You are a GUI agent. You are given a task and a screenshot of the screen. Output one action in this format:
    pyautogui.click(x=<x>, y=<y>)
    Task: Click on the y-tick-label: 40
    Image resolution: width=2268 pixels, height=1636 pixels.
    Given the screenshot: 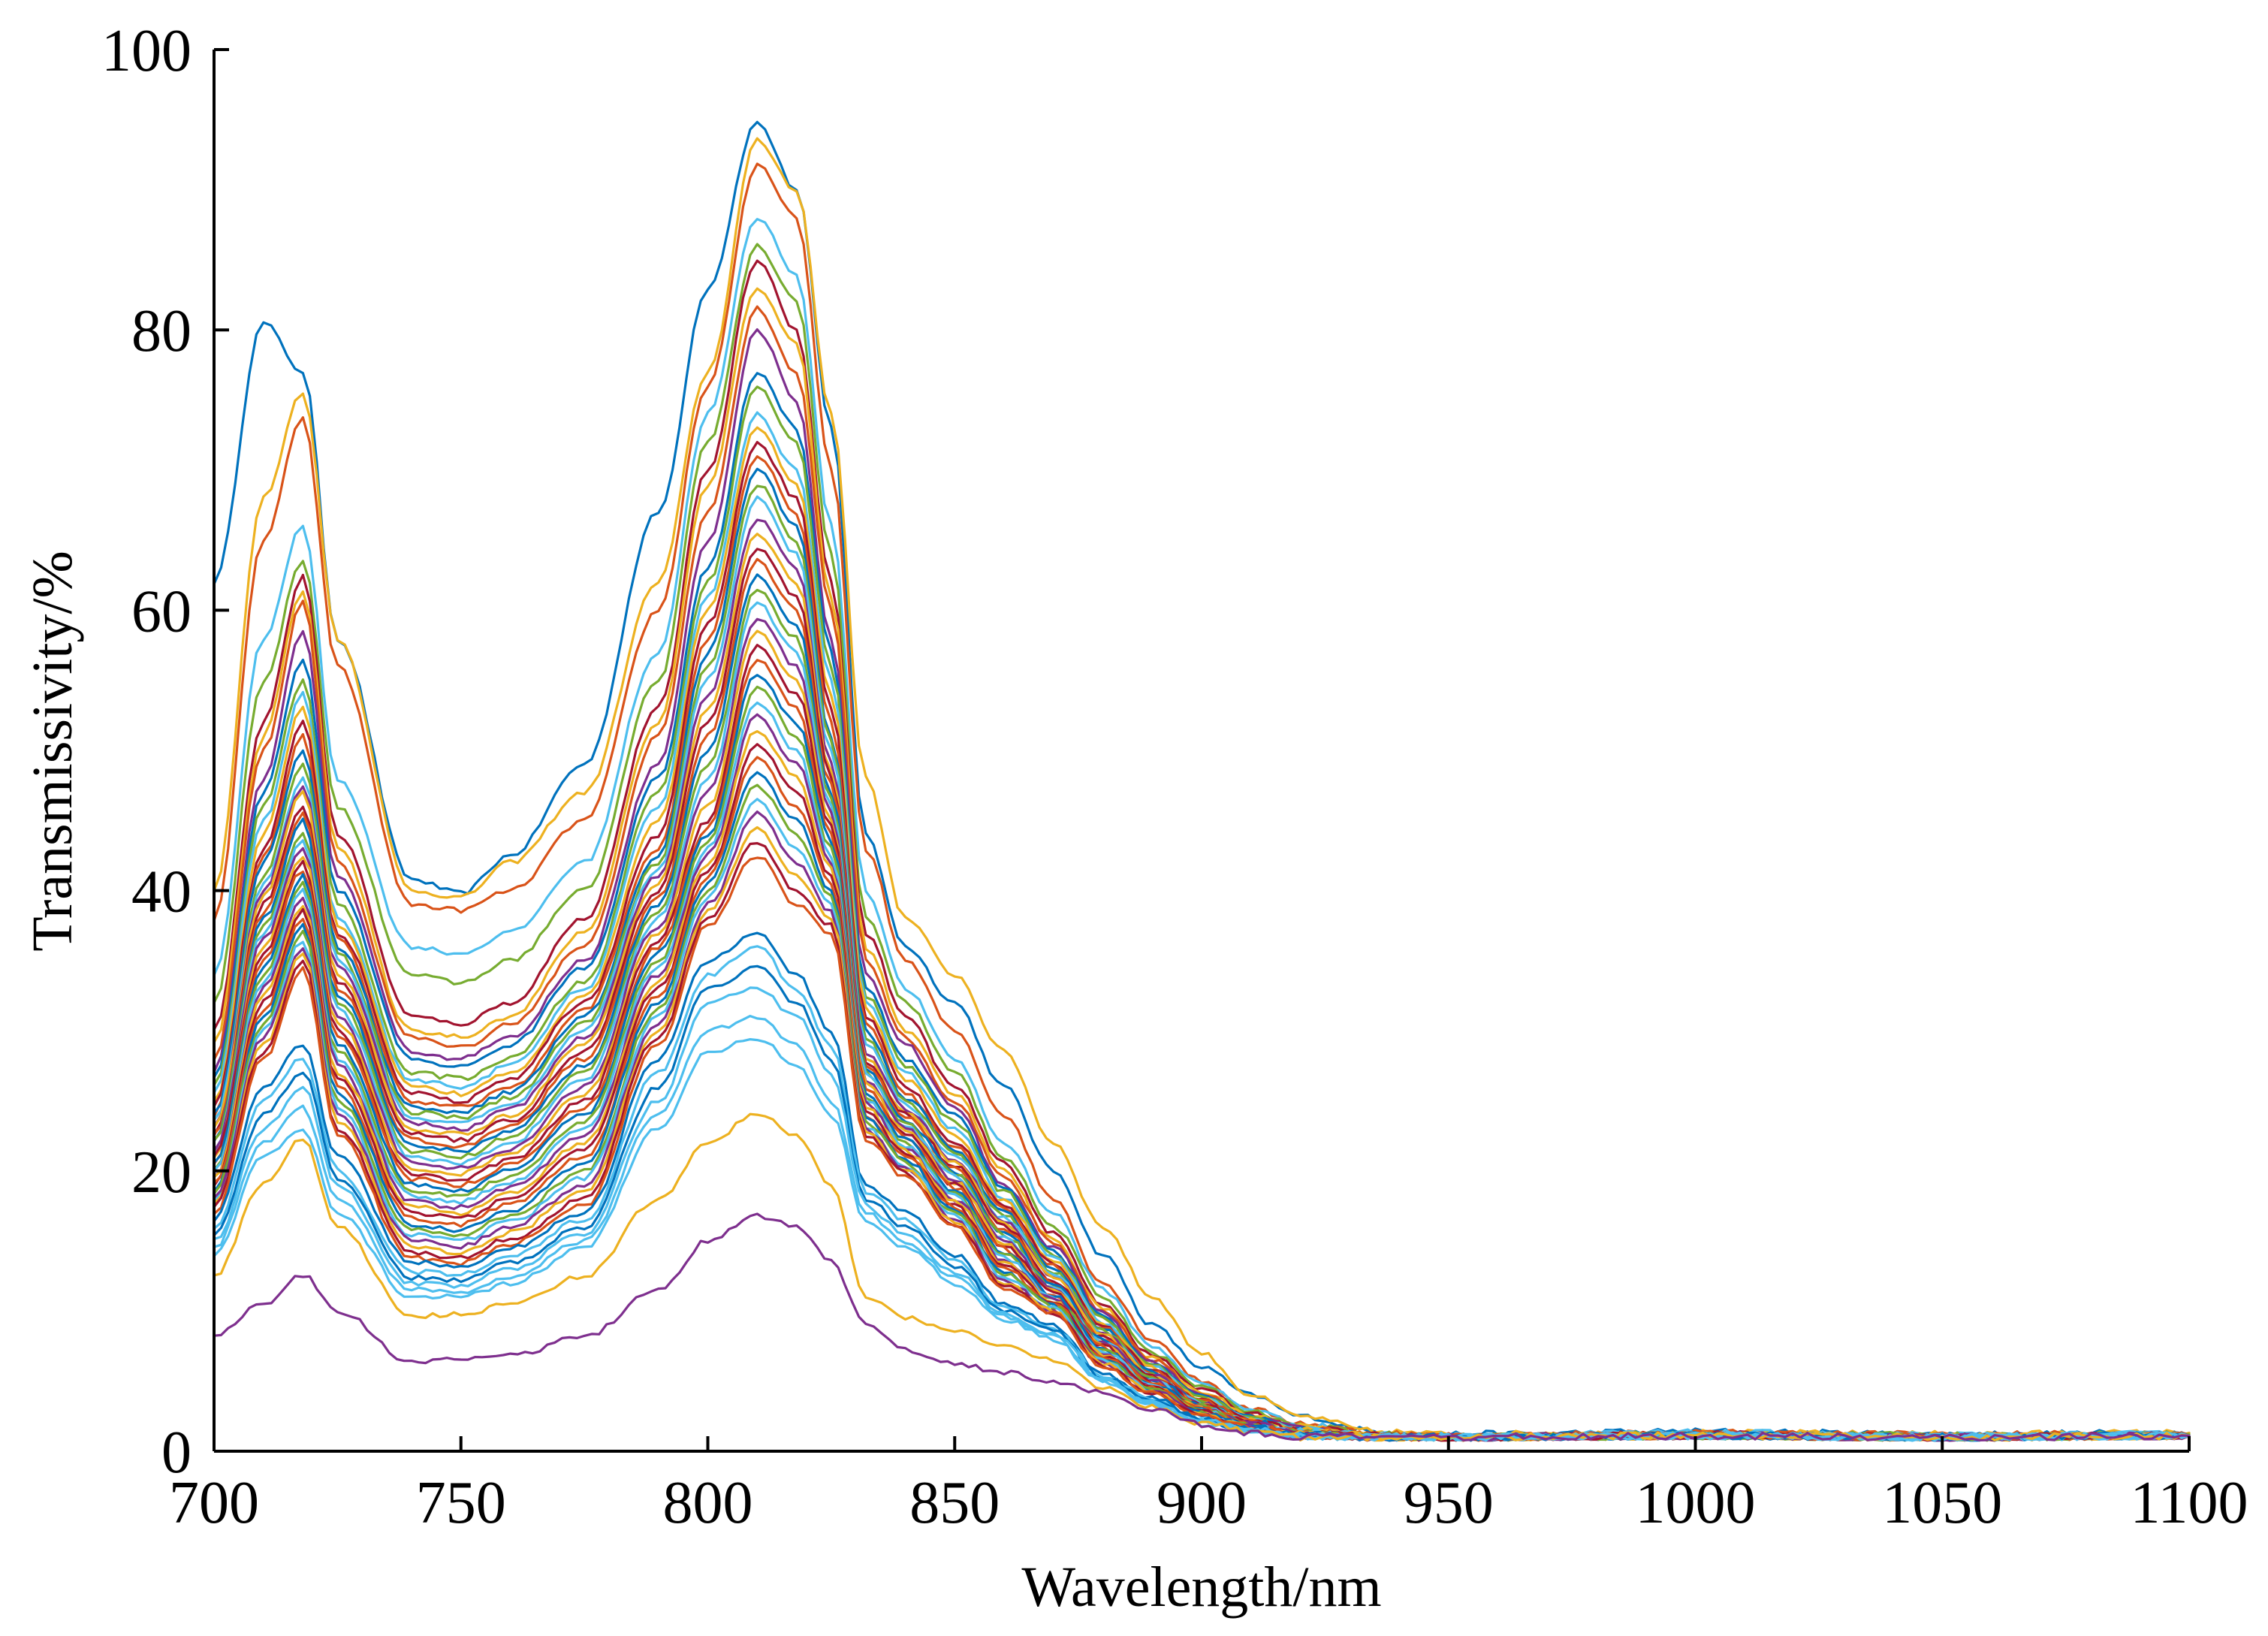 What is the action you would take?
    pyautogui.click(x=161, y=892)
    